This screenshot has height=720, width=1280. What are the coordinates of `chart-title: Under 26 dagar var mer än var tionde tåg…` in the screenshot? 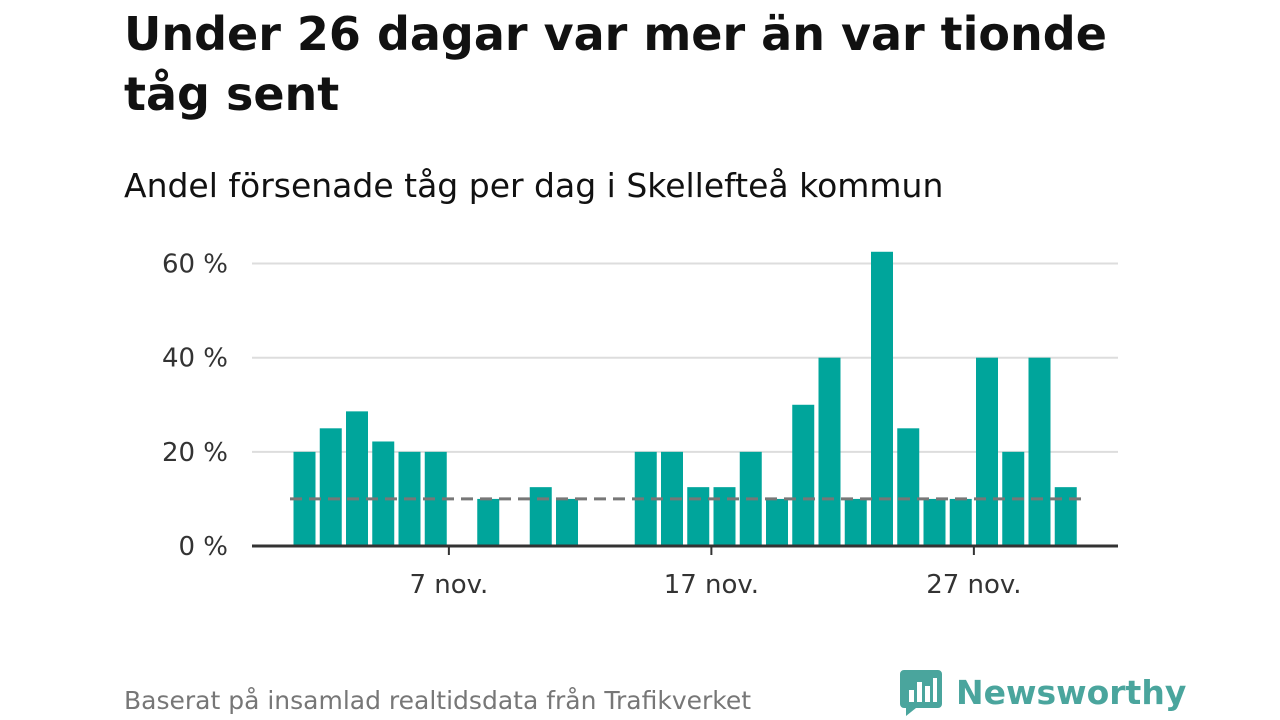 It's located at (615, 64).